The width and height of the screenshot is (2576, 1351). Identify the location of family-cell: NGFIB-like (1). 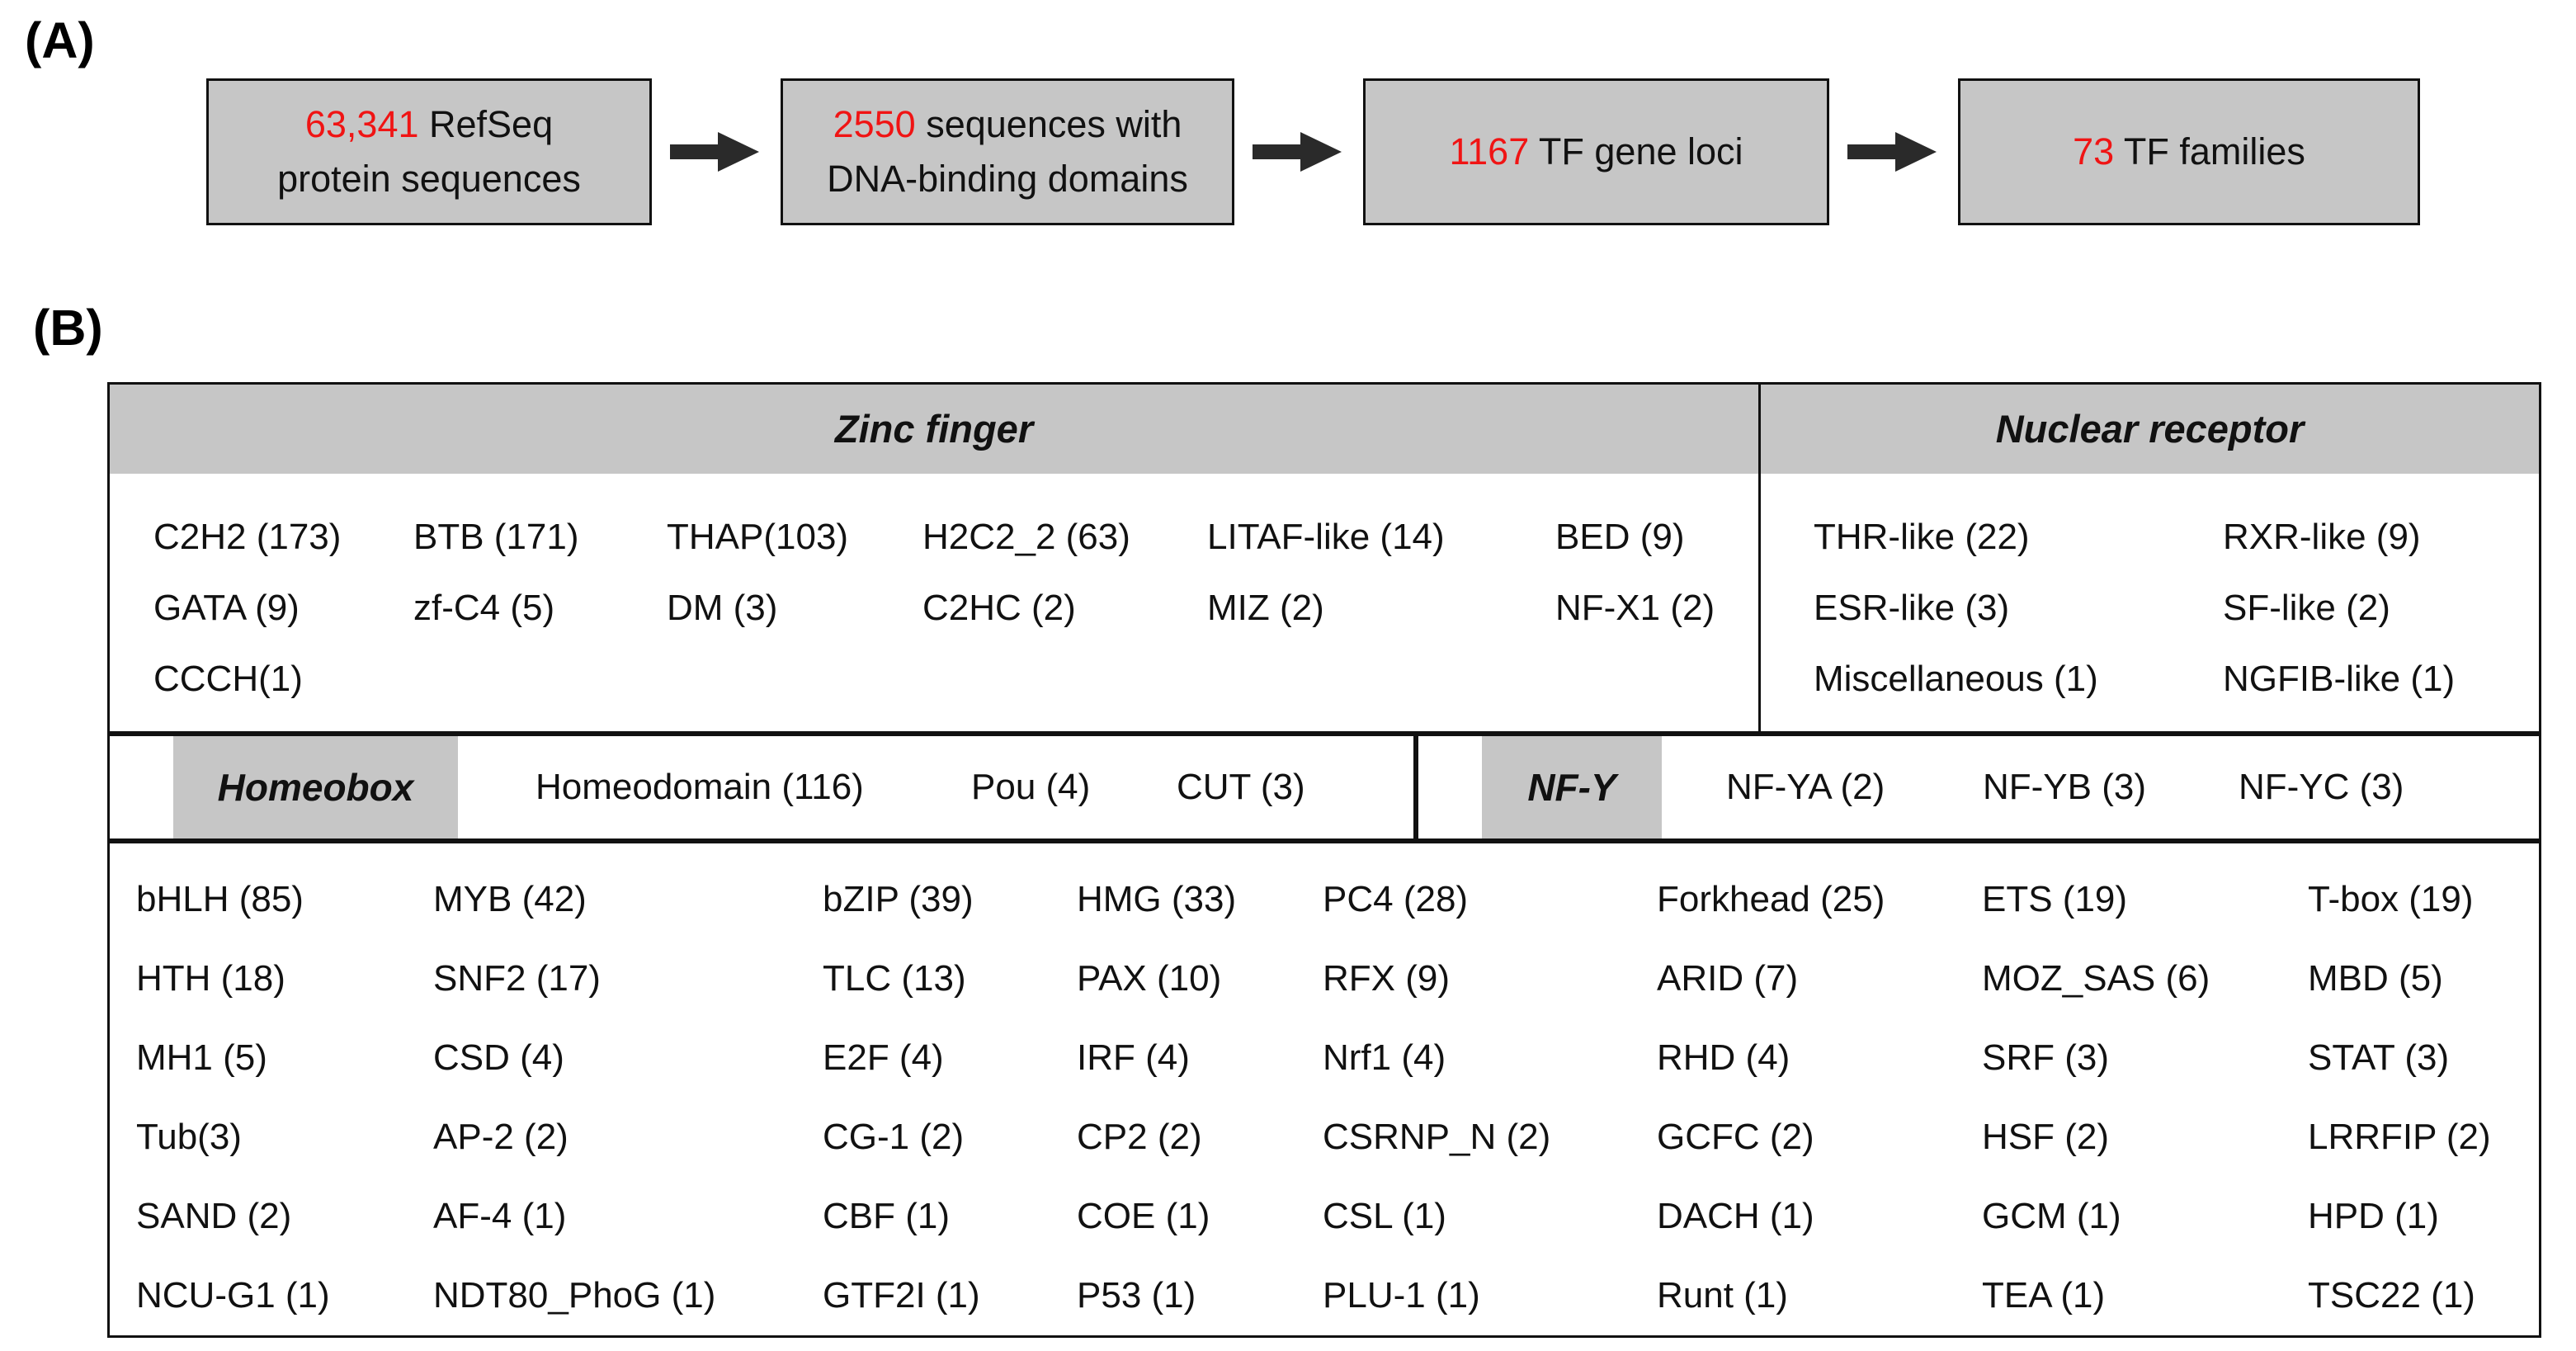
(2339, 679).